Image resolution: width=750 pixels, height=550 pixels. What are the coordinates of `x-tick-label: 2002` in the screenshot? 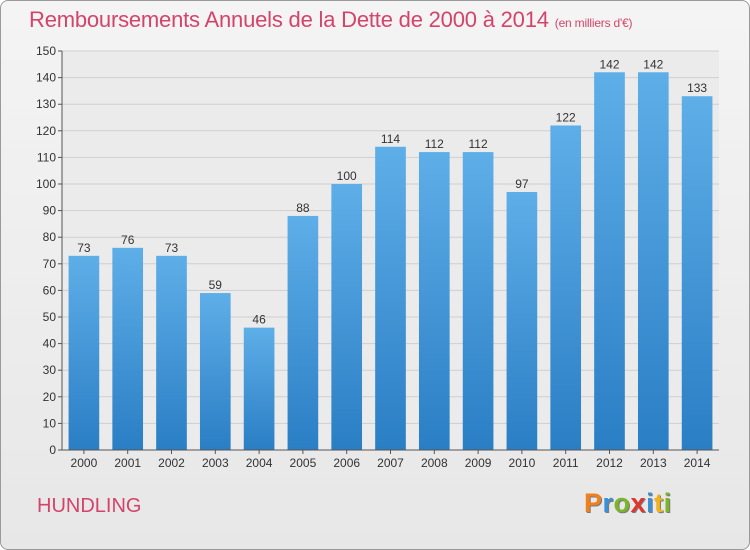 It's located at (171, 463).